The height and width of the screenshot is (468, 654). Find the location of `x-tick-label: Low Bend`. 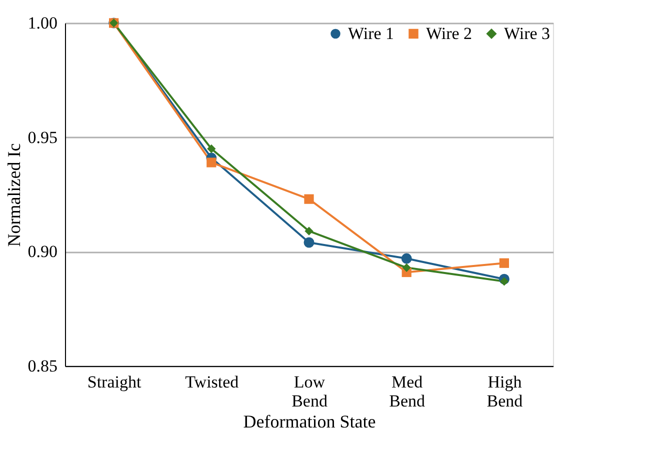

x-tick-label: Low Bend is located at coordinates (310, 391).